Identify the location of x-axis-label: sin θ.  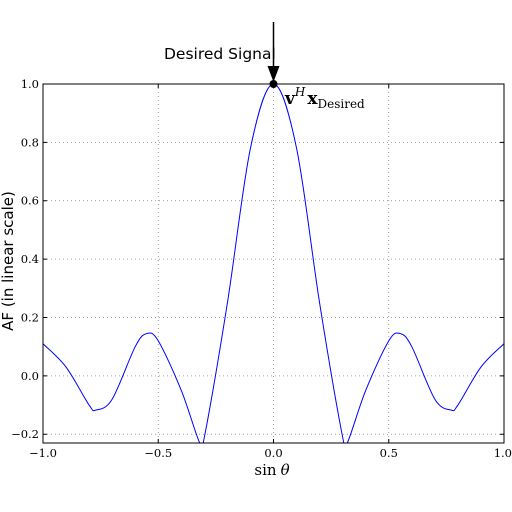
(271, 470).